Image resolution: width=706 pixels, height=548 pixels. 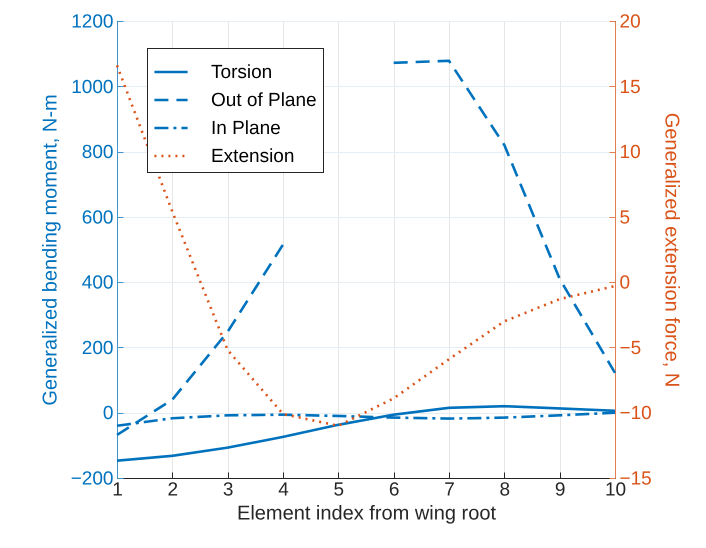 What do you see at coordinates (98, 153) in the screenshot?
I see `y-tick-label: 800` at bounding box center [98, 153].